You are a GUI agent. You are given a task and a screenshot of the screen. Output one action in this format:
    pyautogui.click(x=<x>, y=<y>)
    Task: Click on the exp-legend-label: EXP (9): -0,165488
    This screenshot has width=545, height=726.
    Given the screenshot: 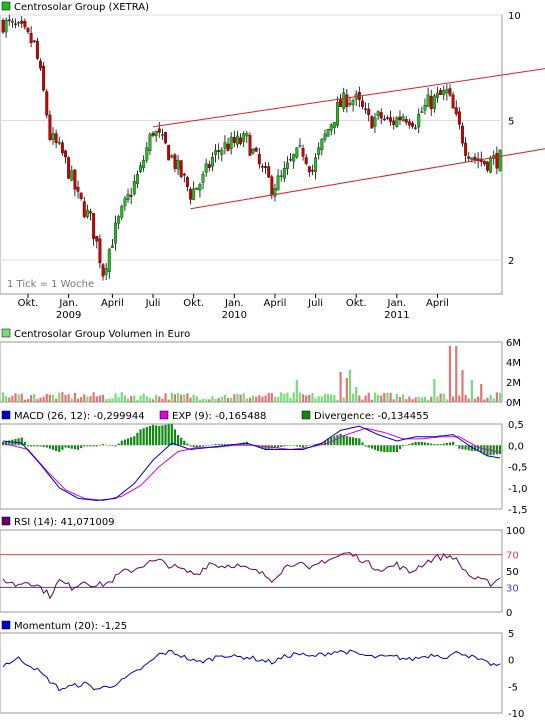 What is the action you would take?
    pyautogui.click(x=219, y=416)
    